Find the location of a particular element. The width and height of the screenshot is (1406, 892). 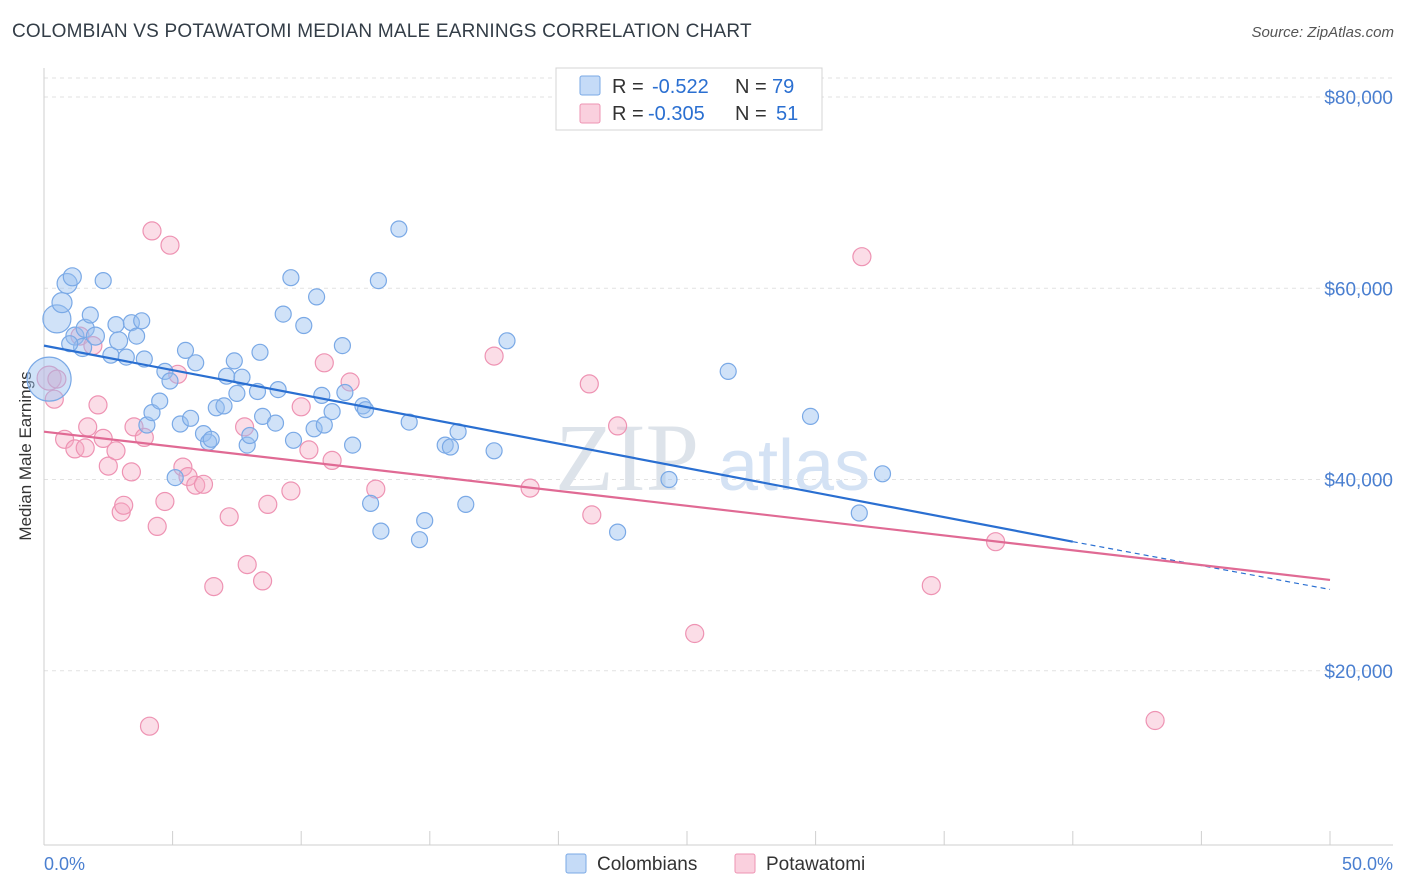

bottom-legend-potawatomi: Potawatomi is located at coordinates (815, 864).